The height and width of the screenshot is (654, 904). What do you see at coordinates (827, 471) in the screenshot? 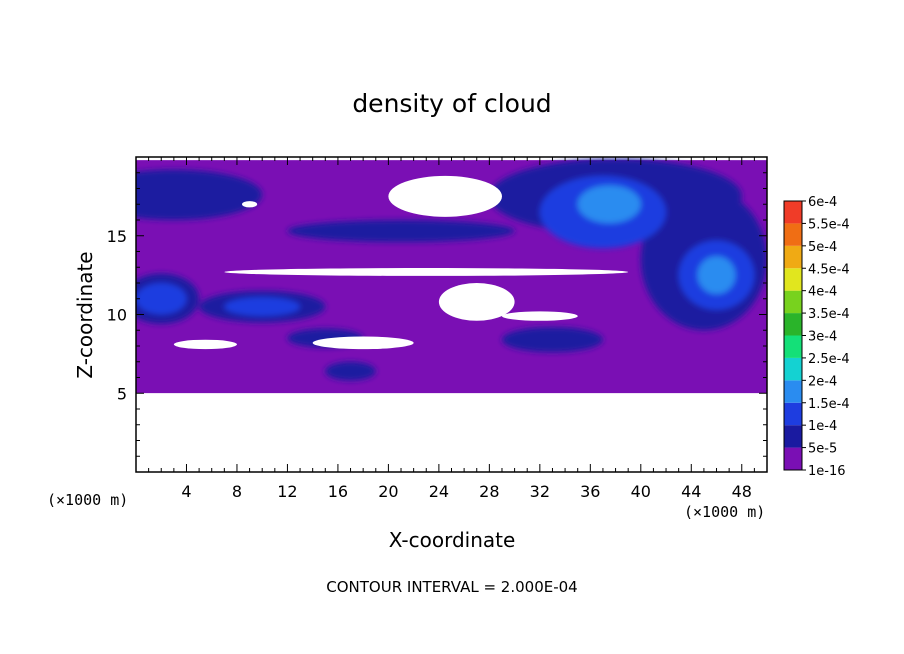
I see `colorbar-label: 1e-16` at bounding box center [827, 471].